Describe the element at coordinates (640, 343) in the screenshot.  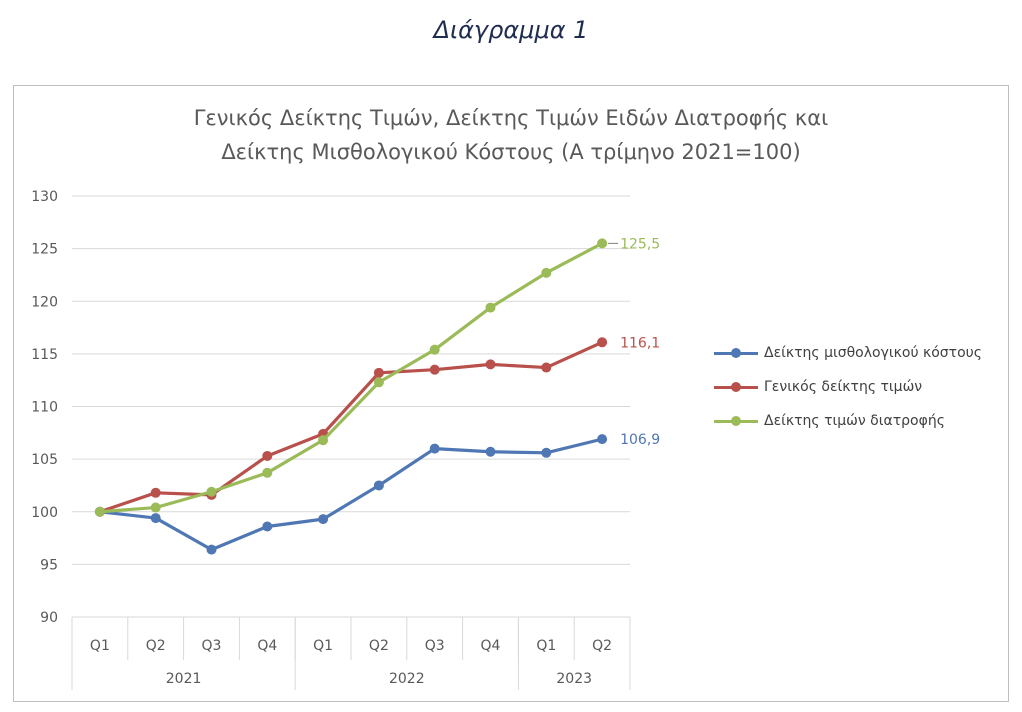
I see `end-label-s1: 116,1` at that location.